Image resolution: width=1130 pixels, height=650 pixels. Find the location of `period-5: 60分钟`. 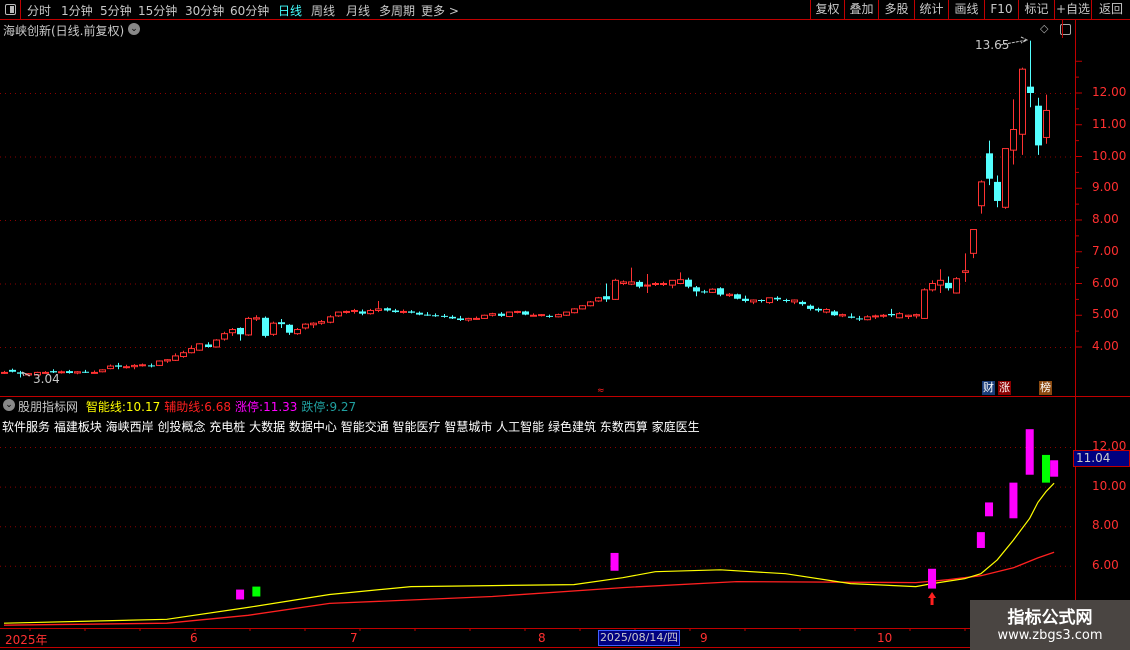

period-5: 60分钟 is located at coordinates (250, 11).